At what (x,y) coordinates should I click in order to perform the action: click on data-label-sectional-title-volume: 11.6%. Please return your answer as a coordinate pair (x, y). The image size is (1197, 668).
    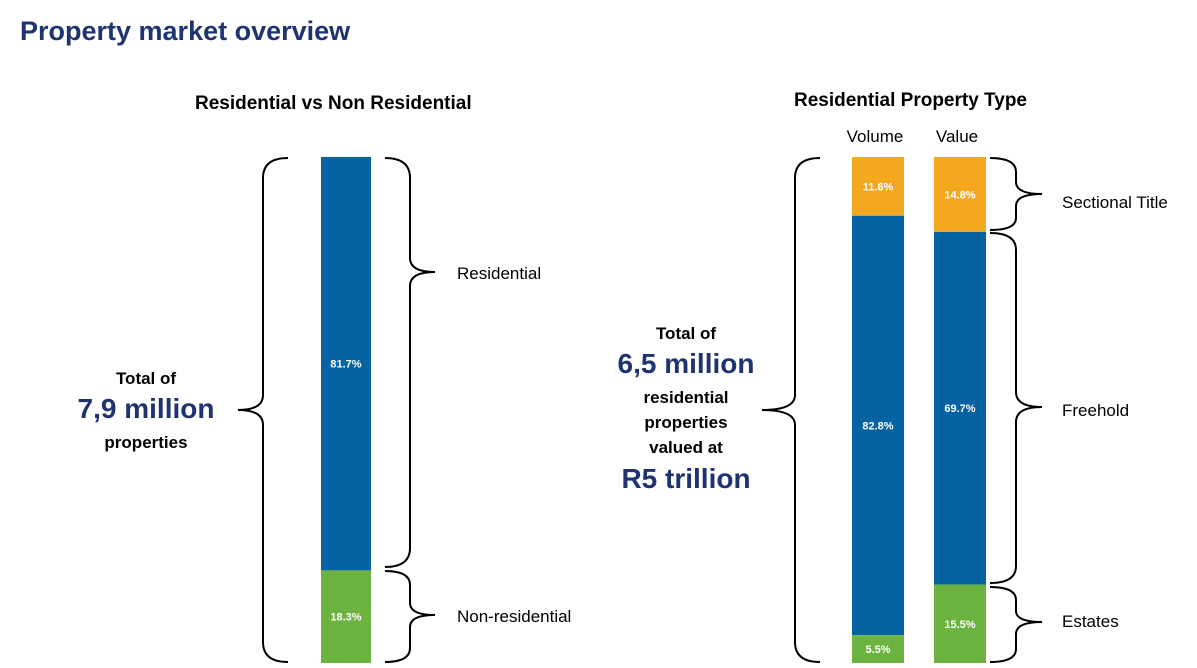
    Looking at the image, I should click on (878, 187).